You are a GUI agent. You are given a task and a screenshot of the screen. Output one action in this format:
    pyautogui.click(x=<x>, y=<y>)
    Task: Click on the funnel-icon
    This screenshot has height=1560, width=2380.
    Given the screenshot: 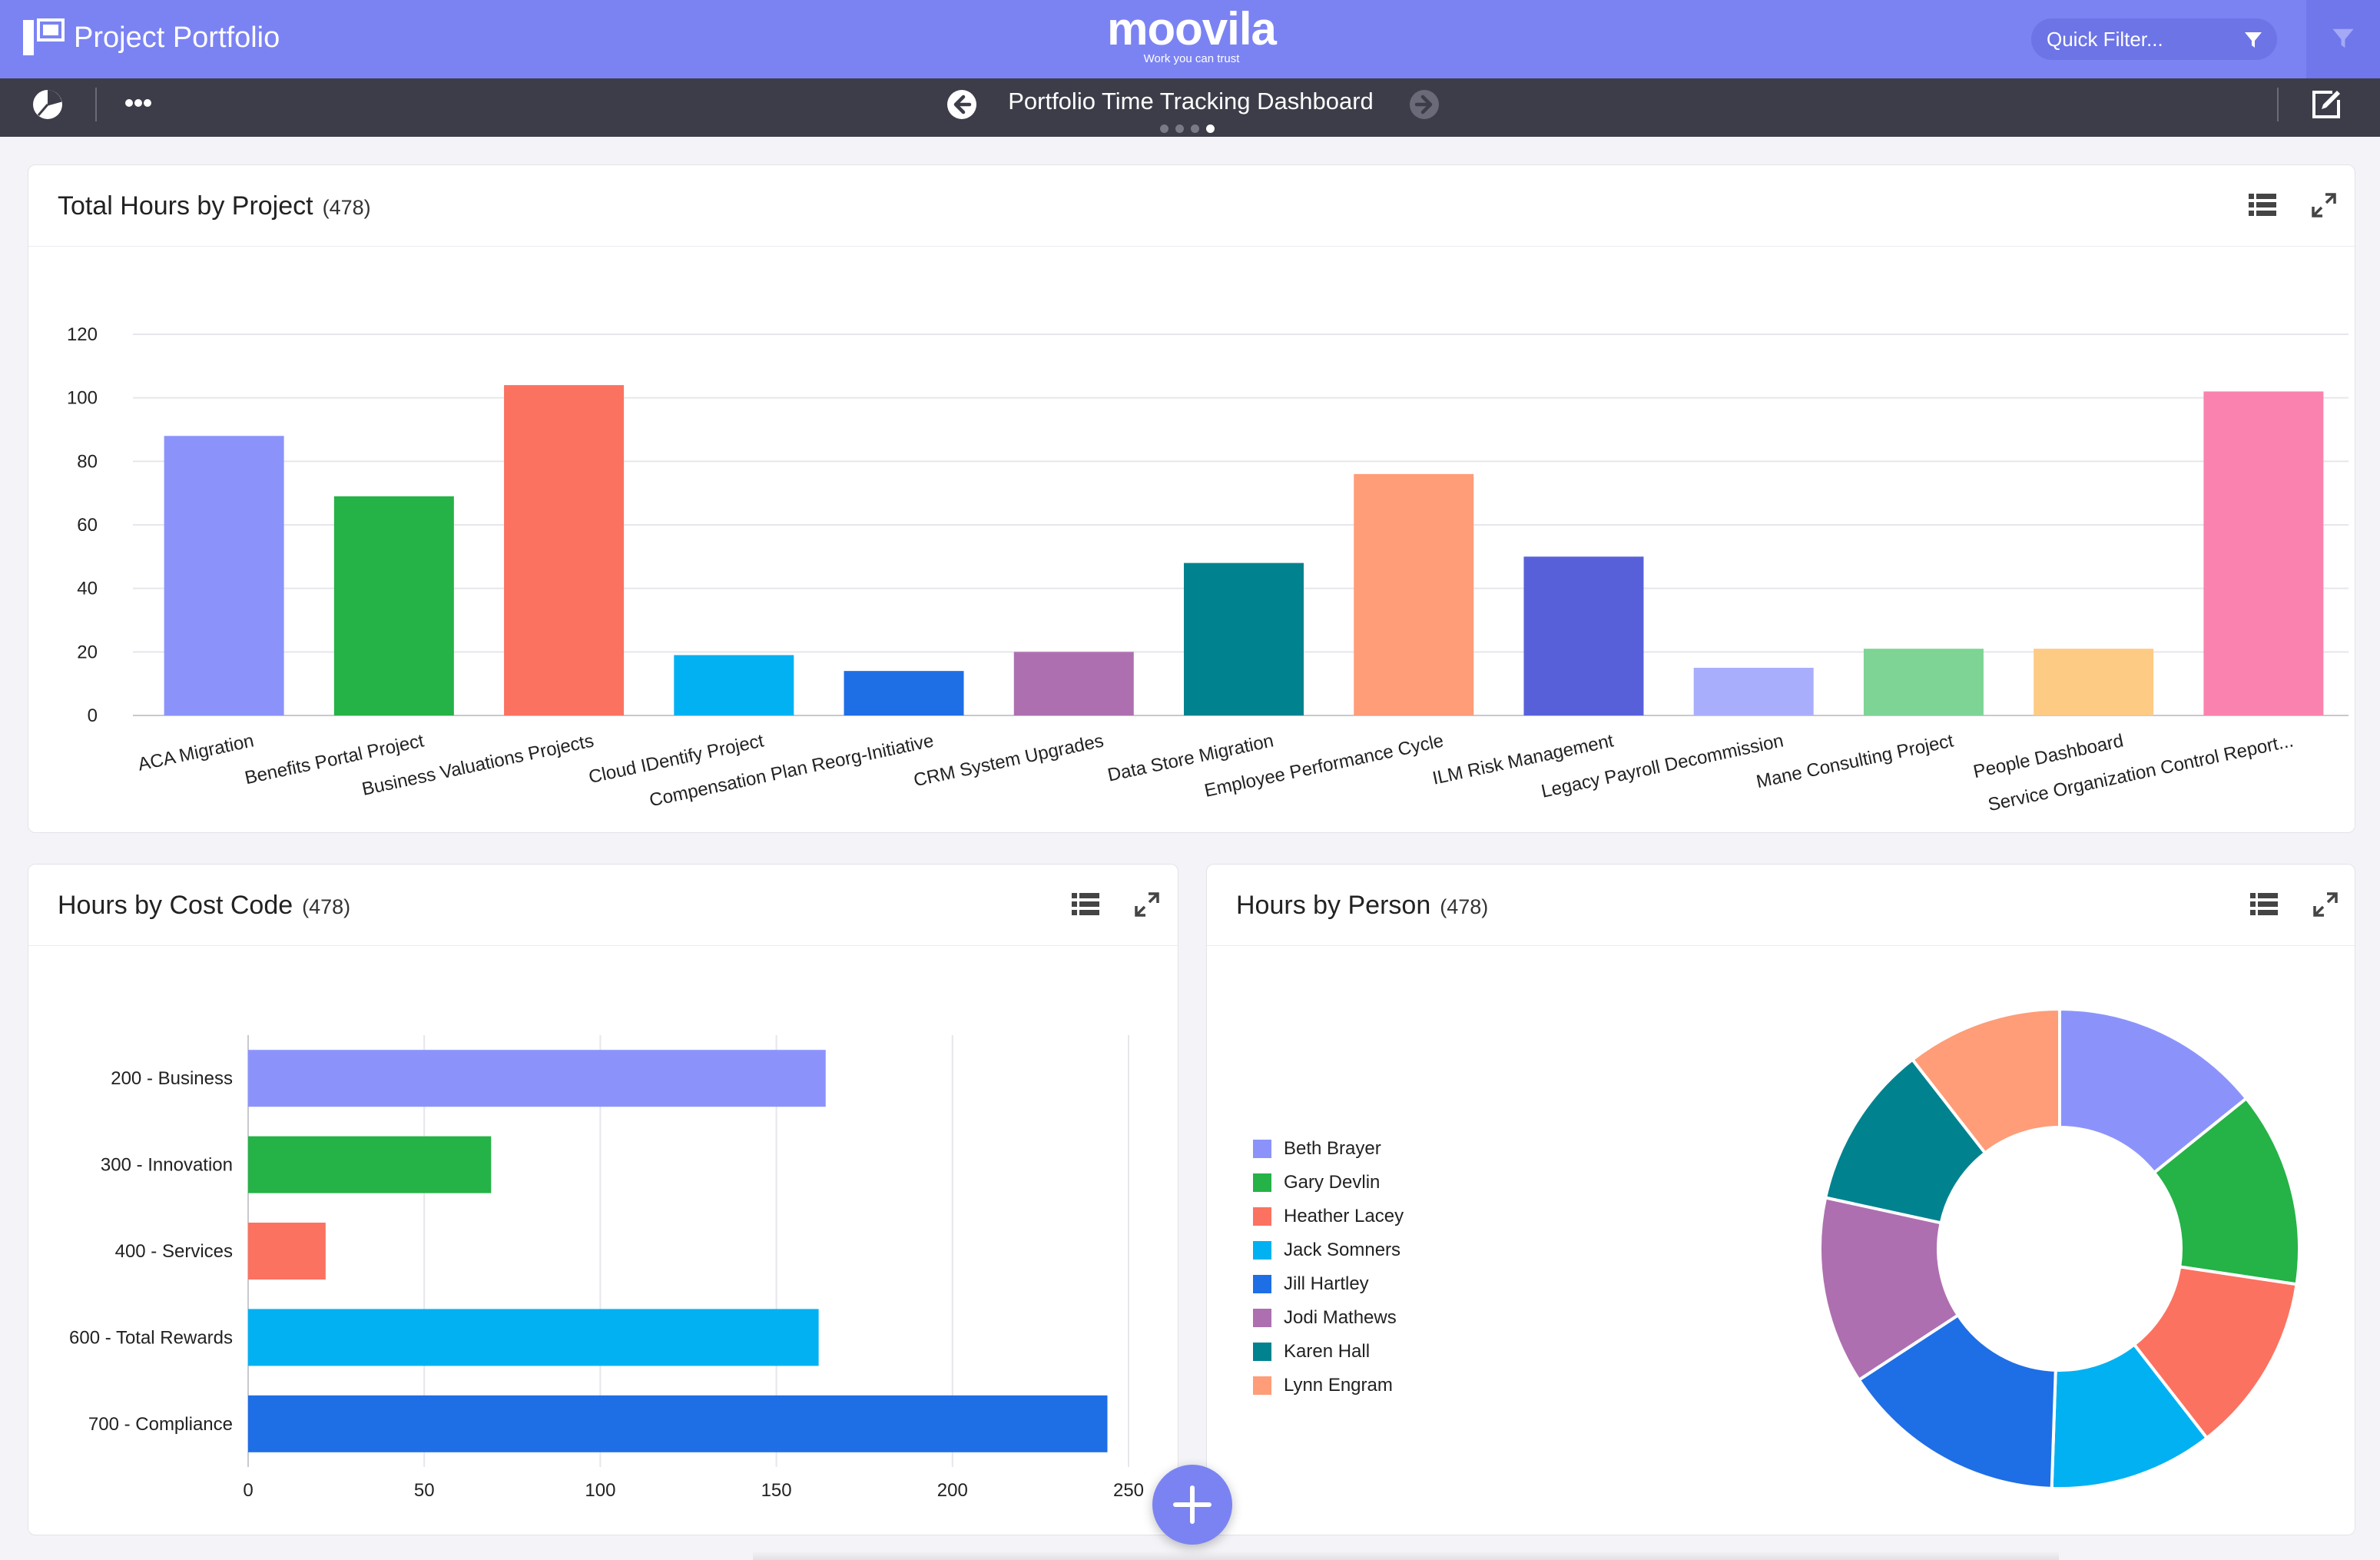 What is the action you would take?
    pyautogui.click(x=2253, y=40)
    